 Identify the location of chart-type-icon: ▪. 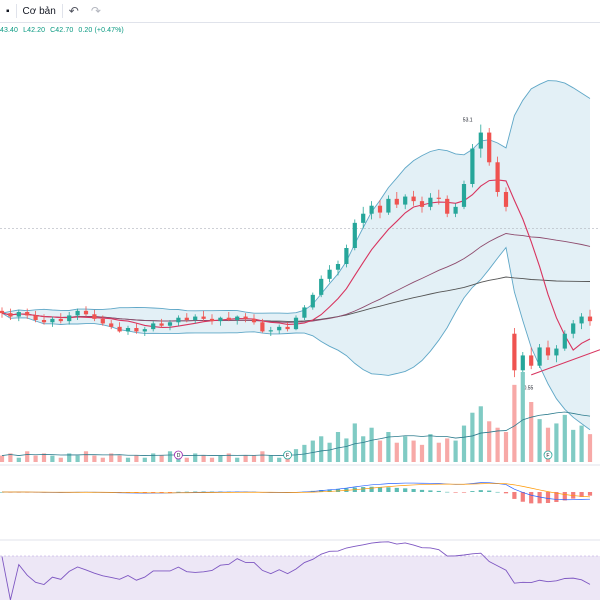
(8, 11).